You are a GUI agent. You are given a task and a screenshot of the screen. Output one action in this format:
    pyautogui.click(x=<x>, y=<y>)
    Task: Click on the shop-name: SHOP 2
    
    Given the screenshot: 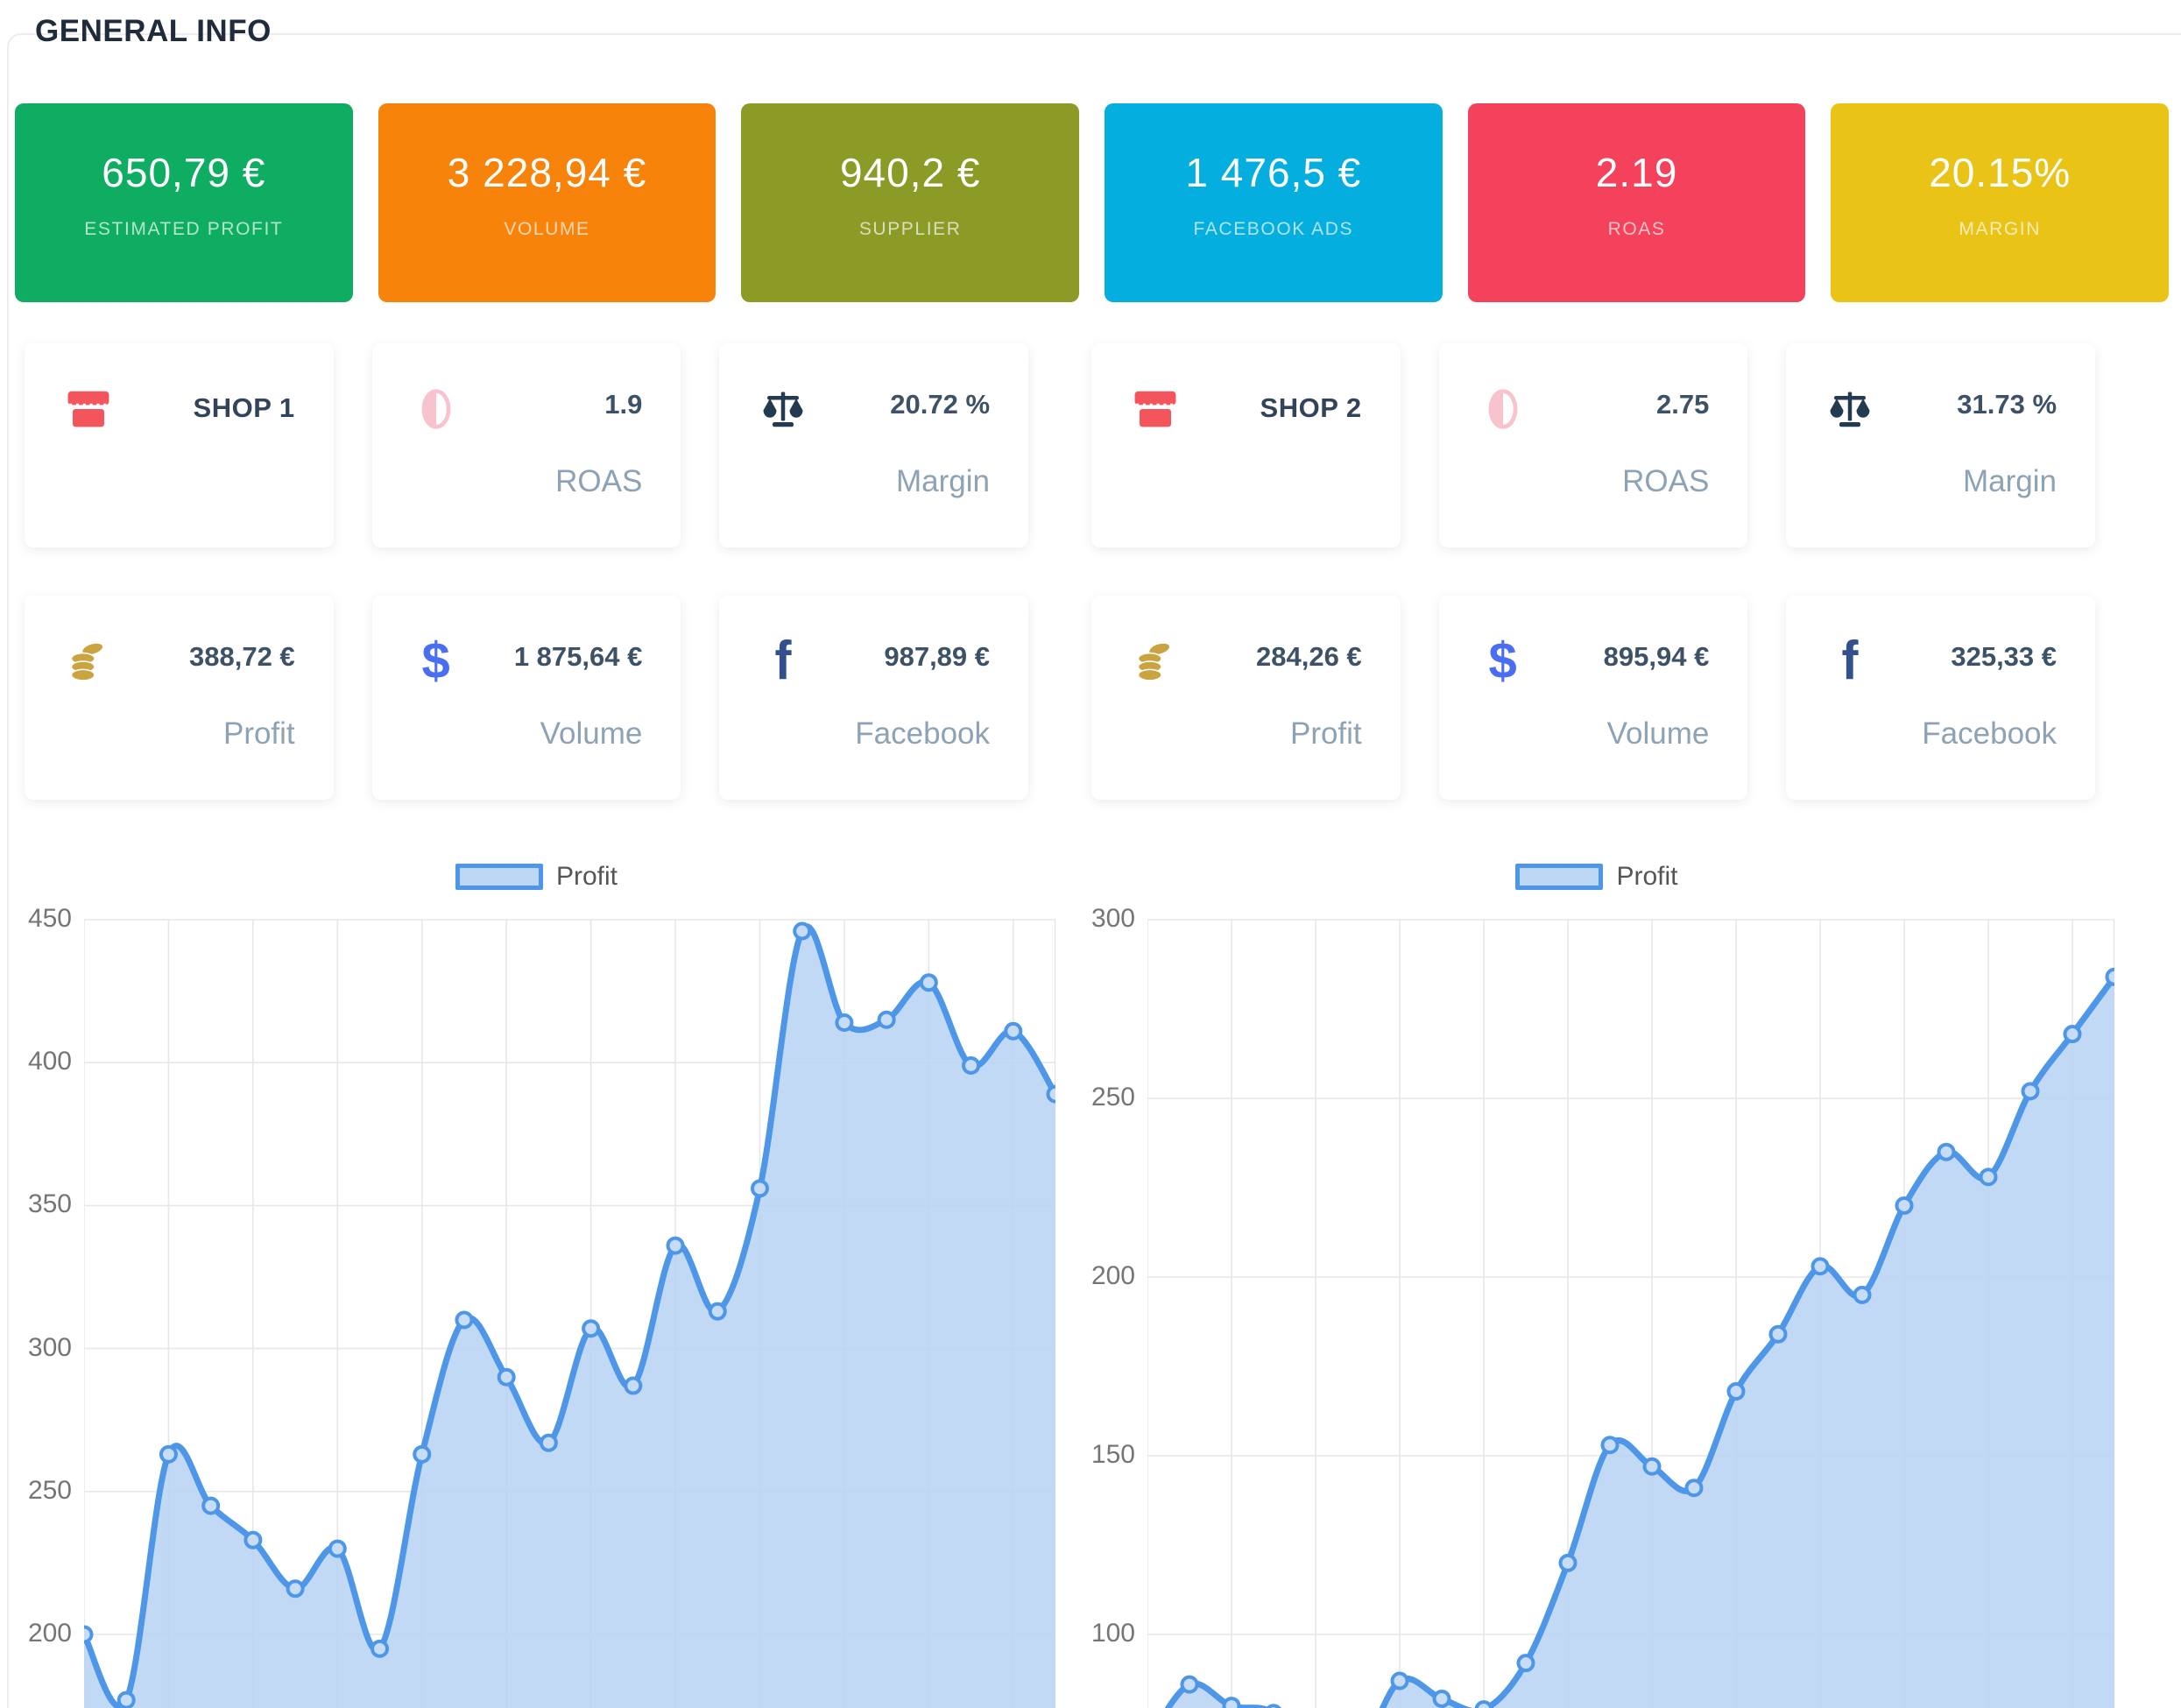 What is the action you would take?
    pyautogui.click(x=1311, y=407)
    